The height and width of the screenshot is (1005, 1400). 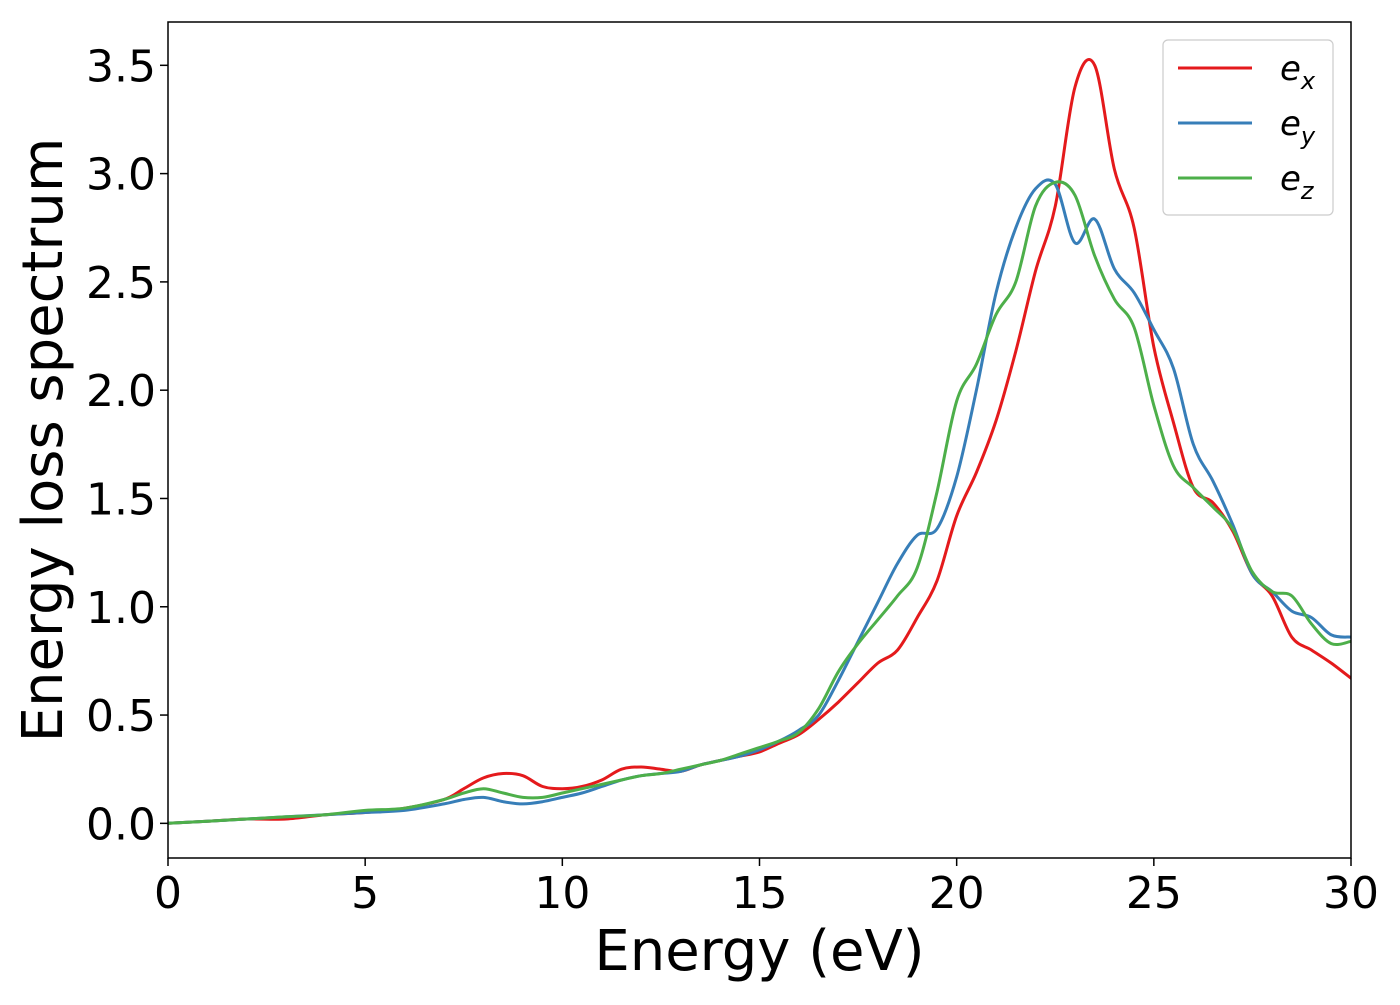 What do you see at coordinates (1308, 81) in the screenshot?
I see `legend-label-subscript: x` at bounding box center [1308, 81].